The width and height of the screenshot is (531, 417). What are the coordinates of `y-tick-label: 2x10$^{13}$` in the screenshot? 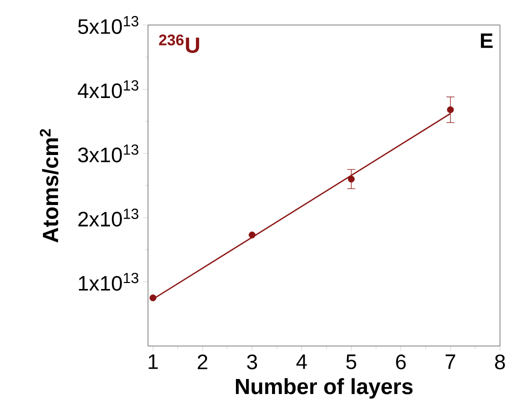 It's located at (108, 217).